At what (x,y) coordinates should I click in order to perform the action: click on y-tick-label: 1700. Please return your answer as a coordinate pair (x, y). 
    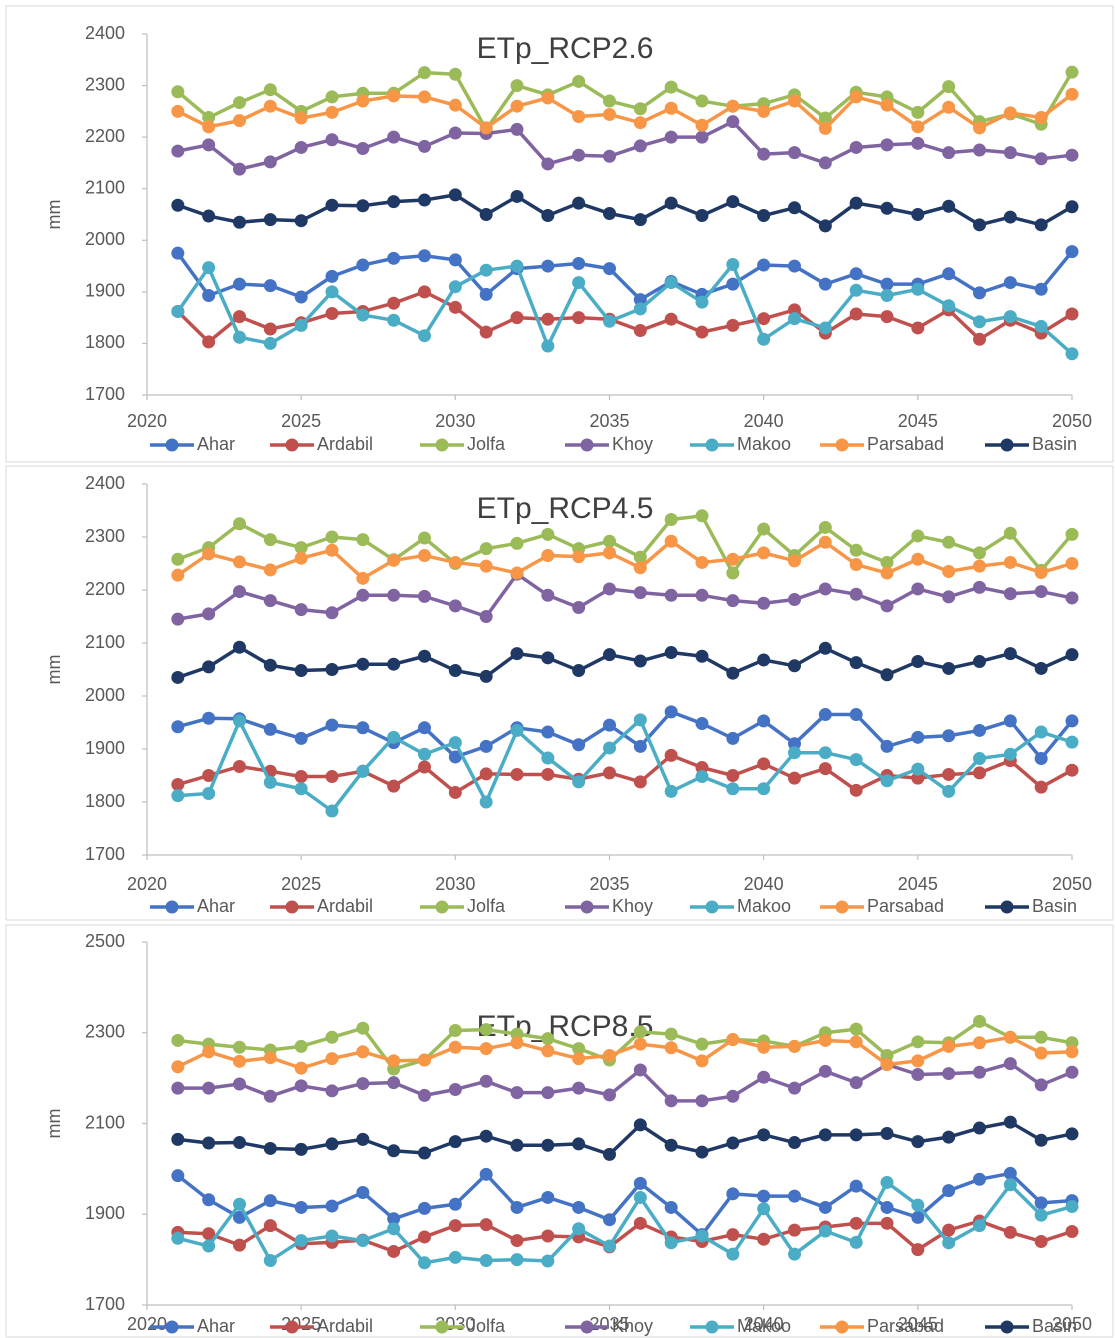
    Looking at the image, I should click on (105, 394).